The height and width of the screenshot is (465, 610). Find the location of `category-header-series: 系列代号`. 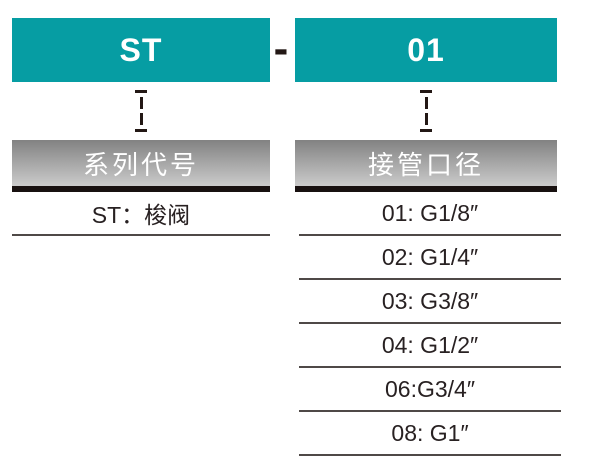

category-header-series: 系列代号 is located at coordinates (141, 166).